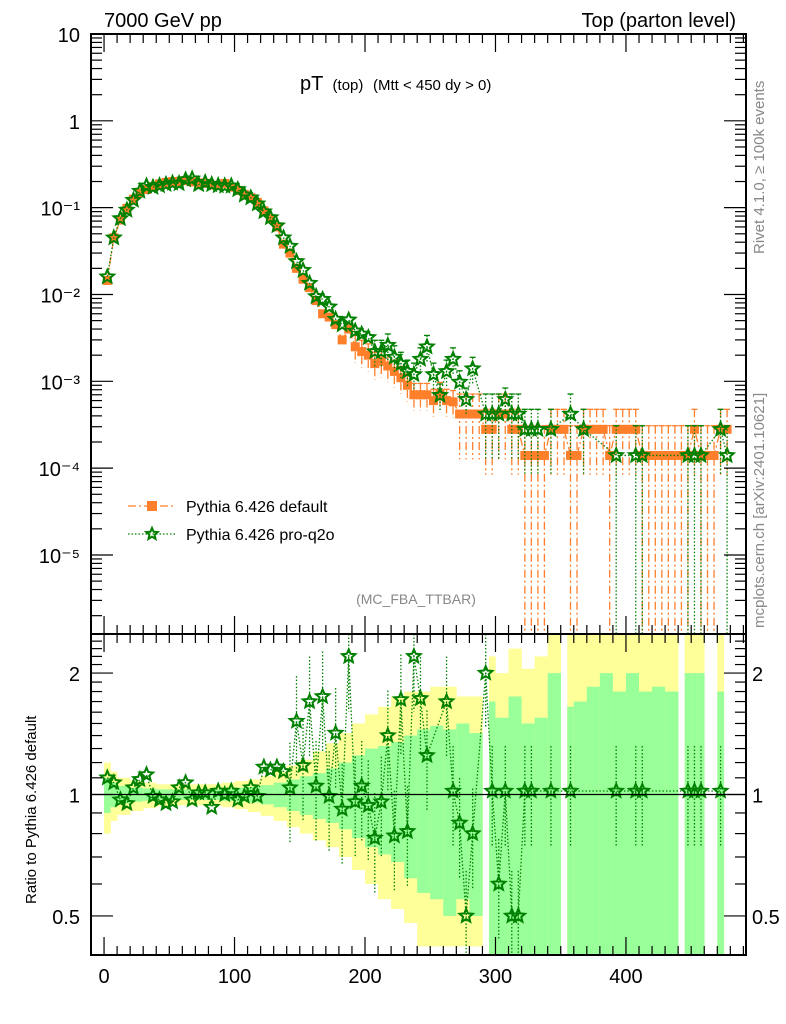 Image resolution: width=786 pixels, height=1024 pixels. What do you see at coordinates (416, 599) in the screenshot?
I see `analysis-label: (MC_FBA_TTBAR)` at bounding box center [416, 599].